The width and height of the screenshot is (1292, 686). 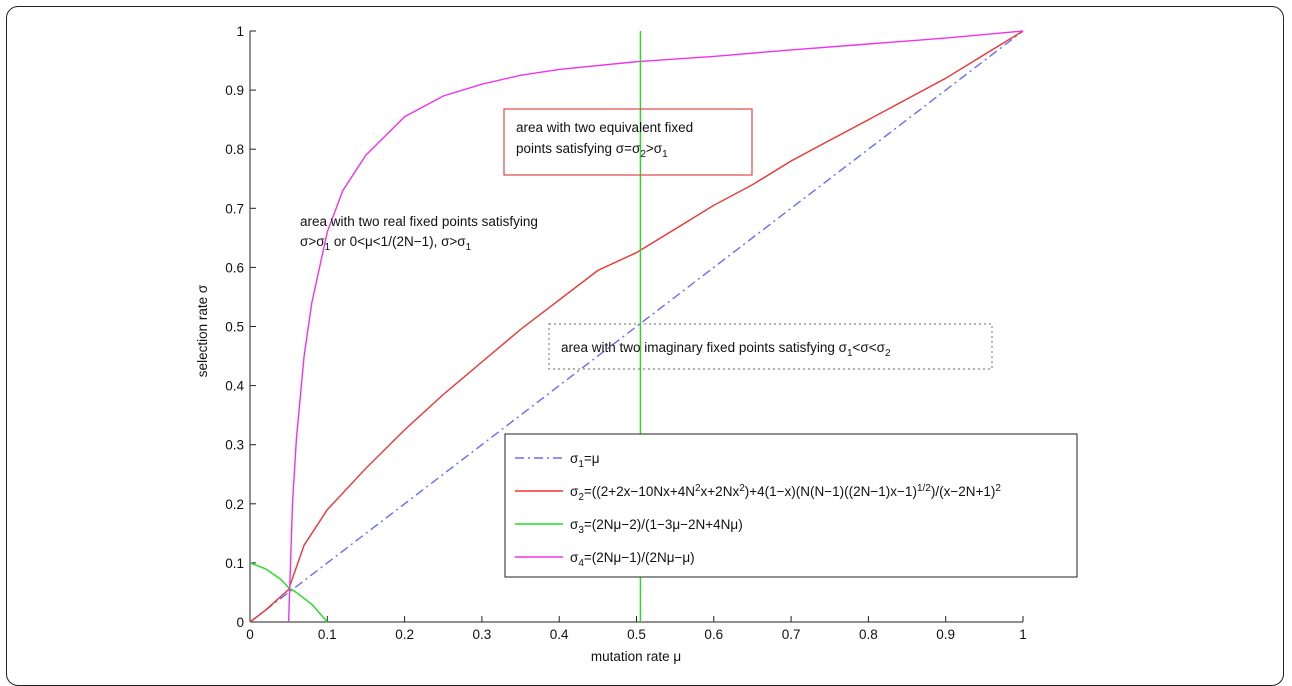 I want to click on y-tick-label: 0.2, so click(x=234, y=504).